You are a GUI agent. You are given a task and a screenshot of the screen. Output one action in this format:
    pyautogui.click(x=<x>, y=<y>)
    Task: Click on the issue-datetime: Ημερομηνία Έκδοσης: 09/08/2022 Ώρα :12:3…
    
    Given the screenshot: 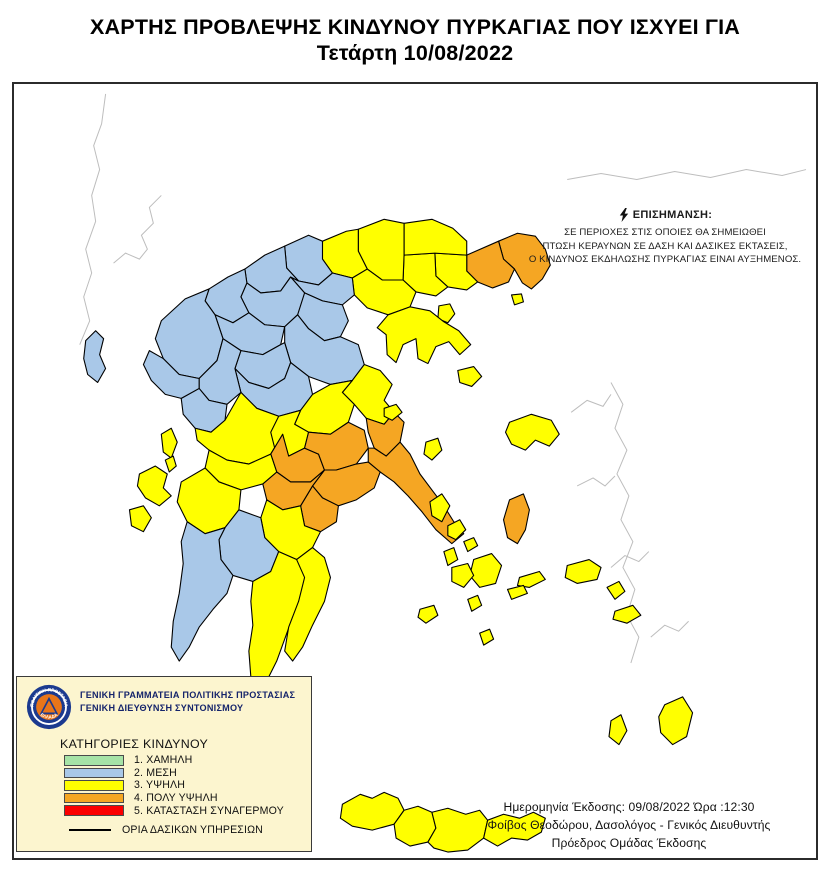 What is the action you would take?
    pyautogui.click(x=629, y=807)
    